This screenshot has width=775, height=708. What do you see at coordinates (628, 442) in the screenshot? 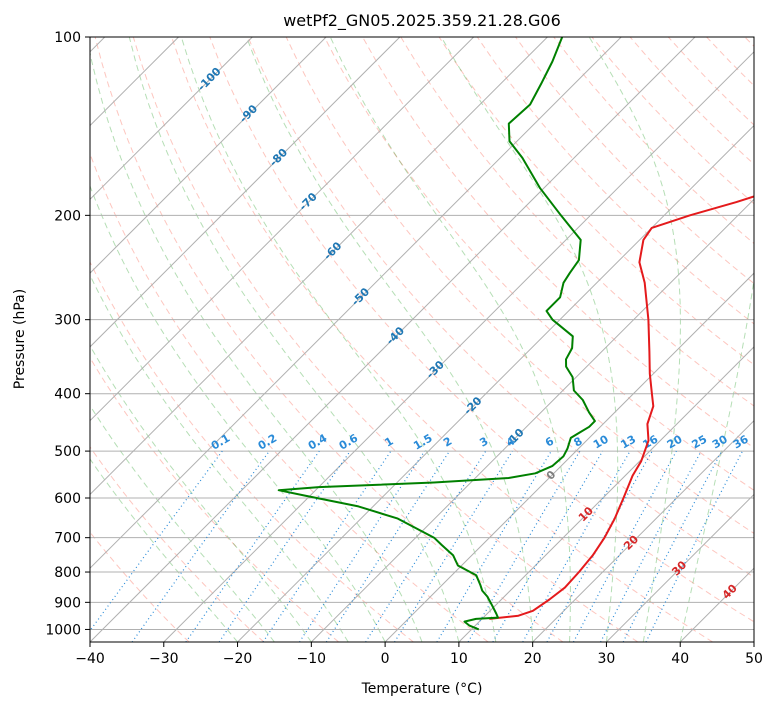
I see `mixing-ratio-label: 13` at bounding box center [628, 442].